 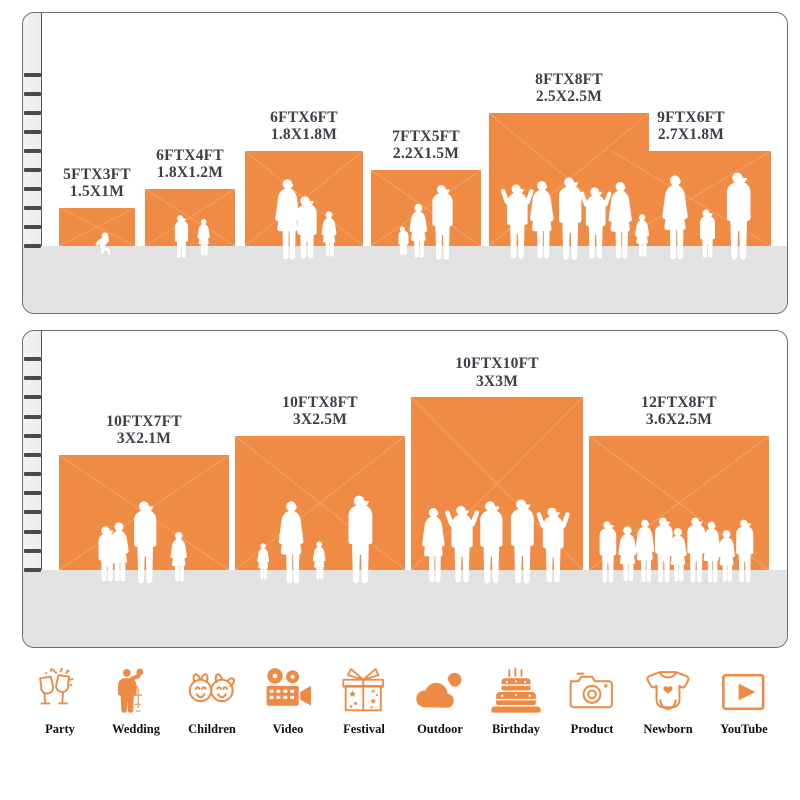 I want to click on icon-cell-outdoor: Outdoor, so click(x=440, y=698).